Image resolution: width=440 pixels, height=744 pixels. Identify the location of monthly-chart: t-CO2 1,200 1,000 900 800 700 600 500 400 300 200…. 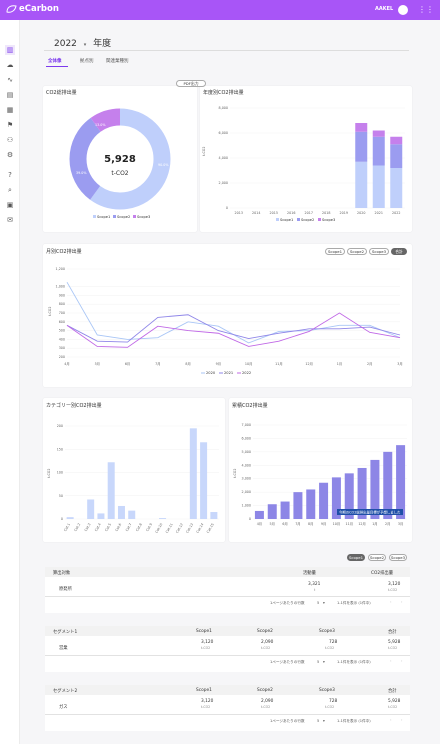
(225, 321).